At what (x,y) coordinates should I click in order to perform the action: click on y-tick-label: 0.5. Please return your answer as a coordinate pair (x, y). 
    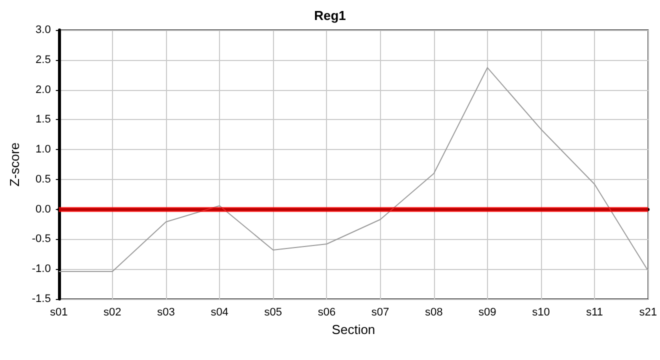
    Looking at the image, I should click on (43, 179).